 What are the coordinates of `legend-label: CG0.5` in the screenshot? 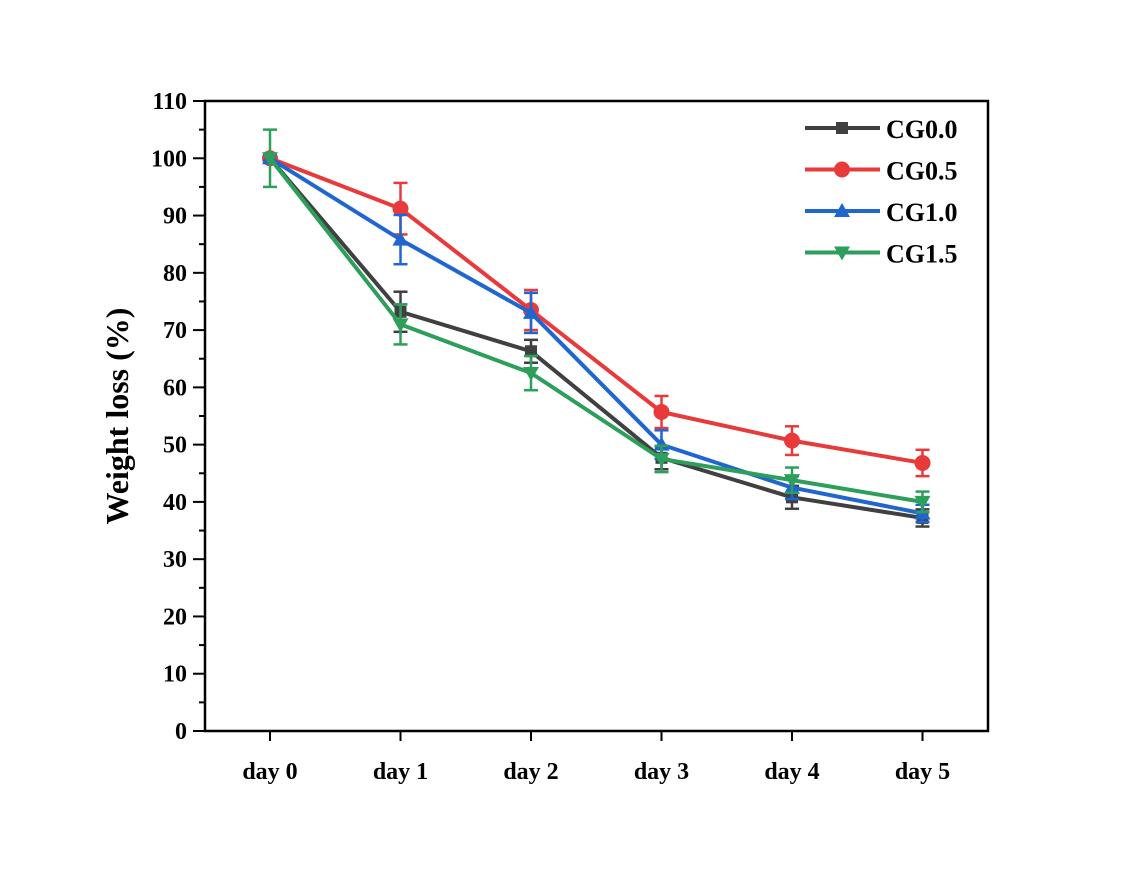 It's located at (922, 171).